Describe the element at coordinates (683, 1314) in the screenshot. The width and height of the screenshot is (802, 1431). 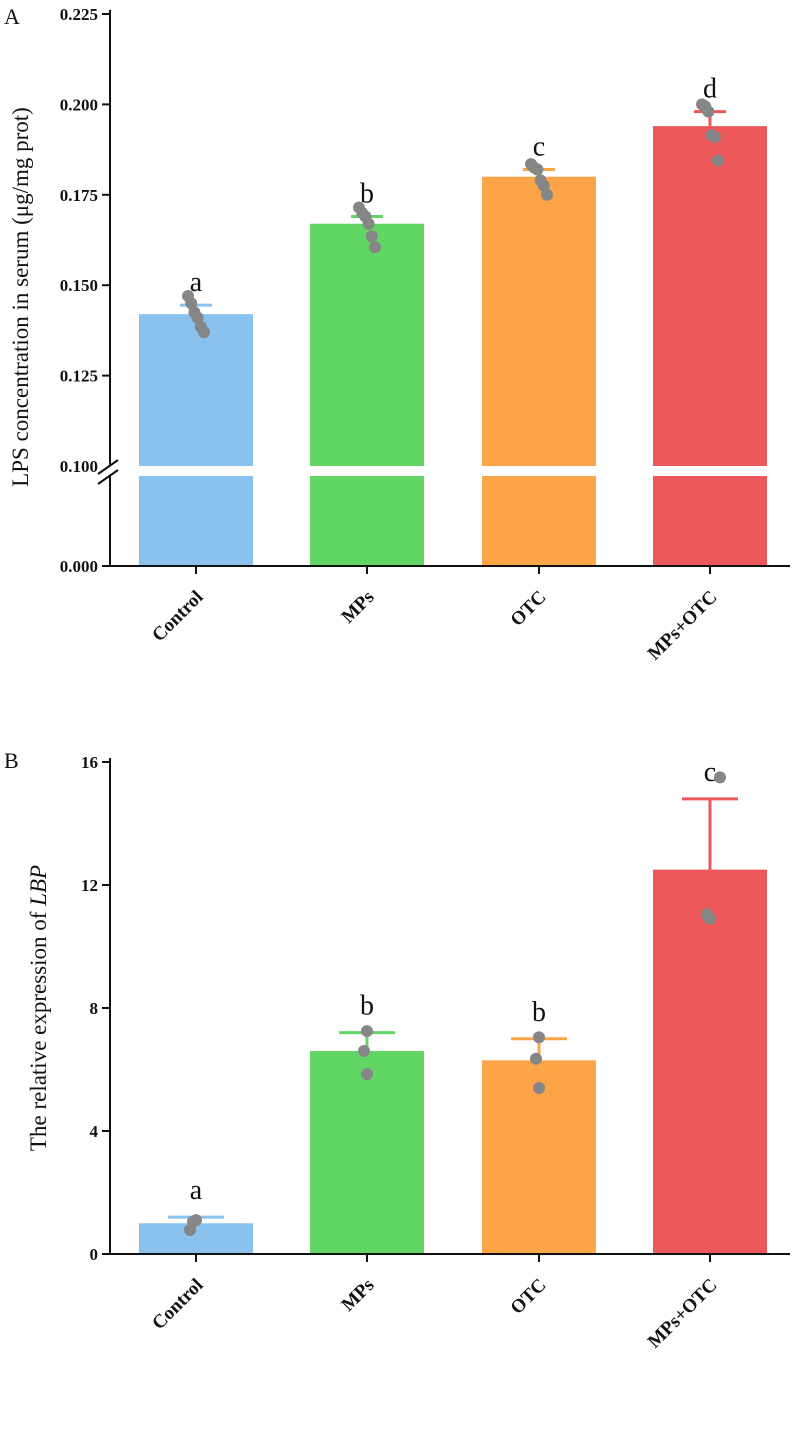
I see `category-label-b-3: MPs+OTC` at that location.